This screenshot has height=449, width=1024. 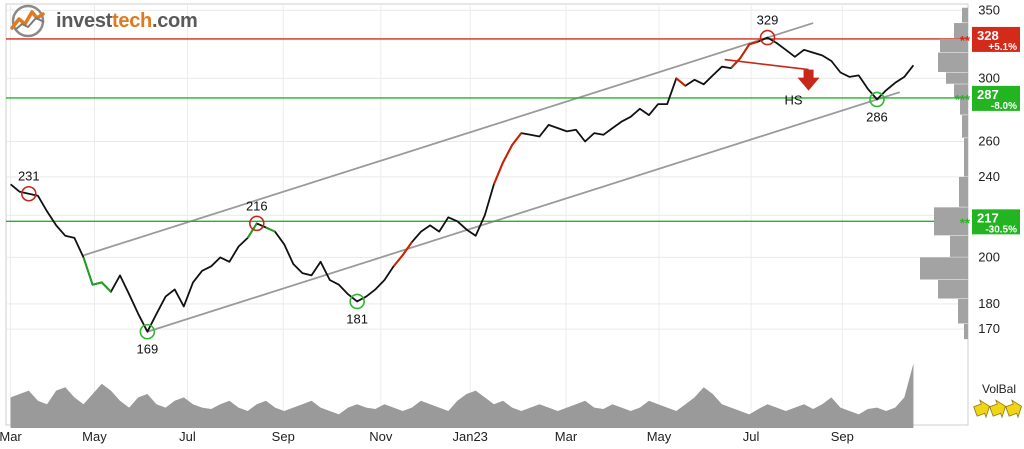 What do you see at coordinates (989, 176) in the screenshot?
I see `y-tick-240: 240` at bounding box center [989, 176].